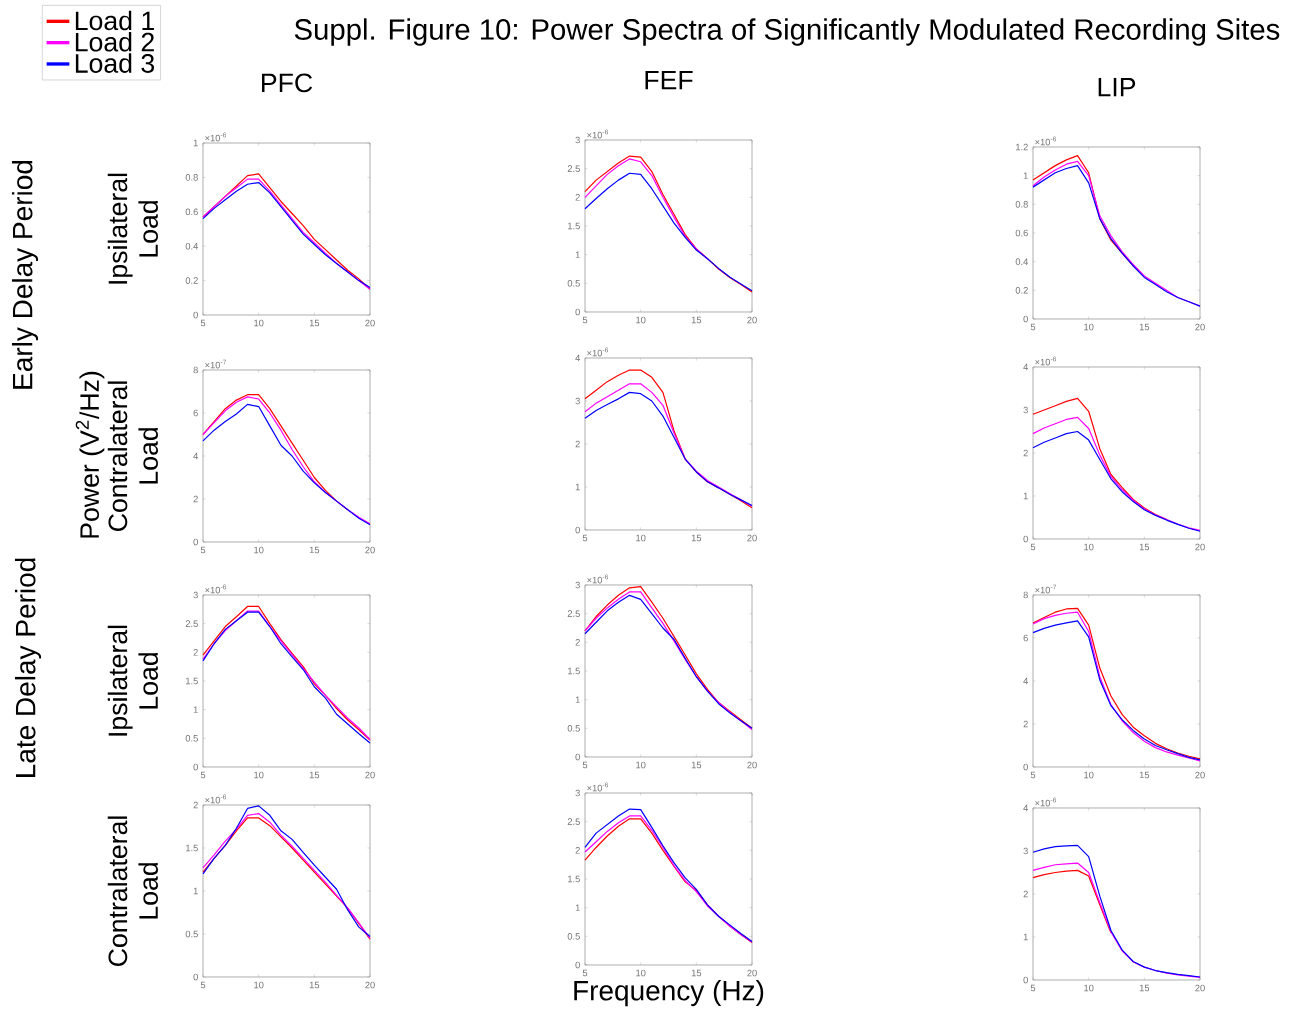 The width and height of the screenshot is (1315, 1016). What do you see at coordinates (216, 364) in the screenshot?
I see `text: ×10$^{-7}$` at bounding box center [216, 364].